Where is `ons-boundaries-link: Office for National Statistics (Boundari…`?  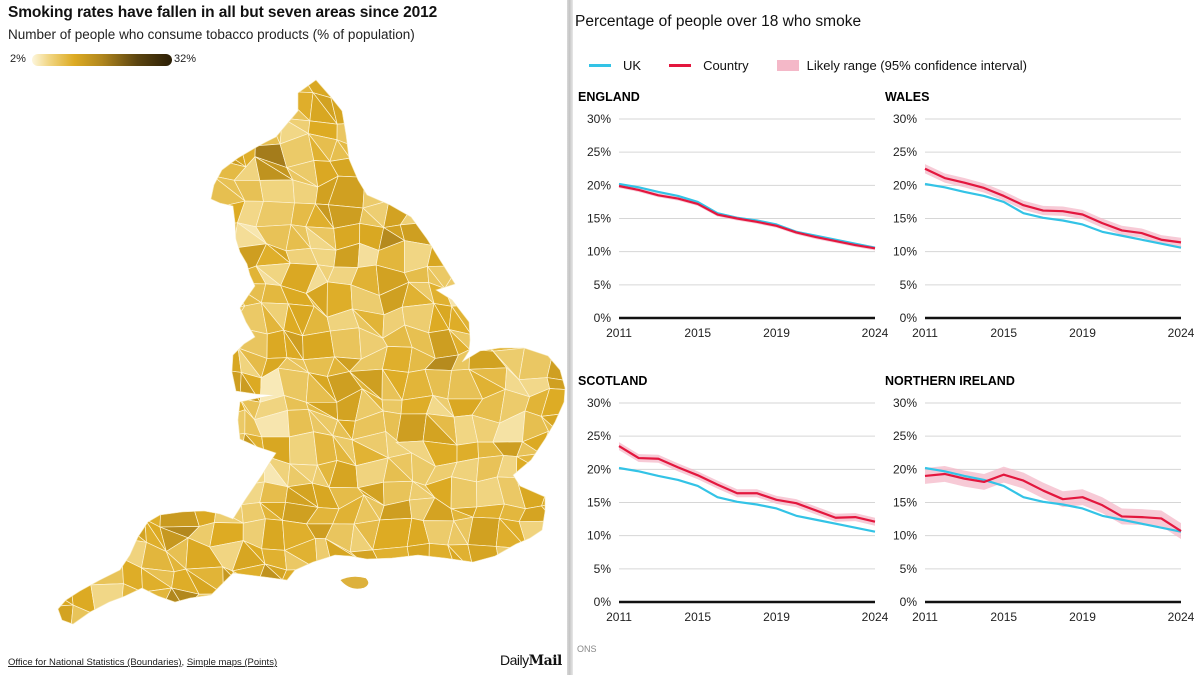
ons-boundaries-link: Office for National Statistics (Boundari… is located at coordinates (95, 662).